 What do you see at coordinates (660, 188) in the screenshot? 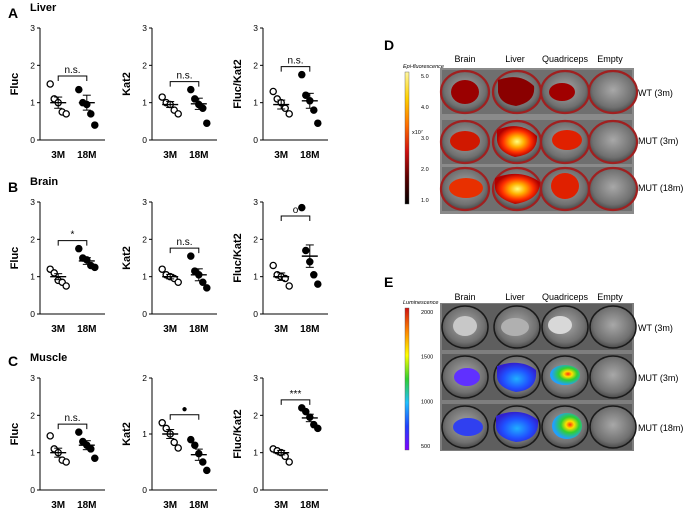
I see `row-label: MUT (18m)` at bounding box center [660, 188].